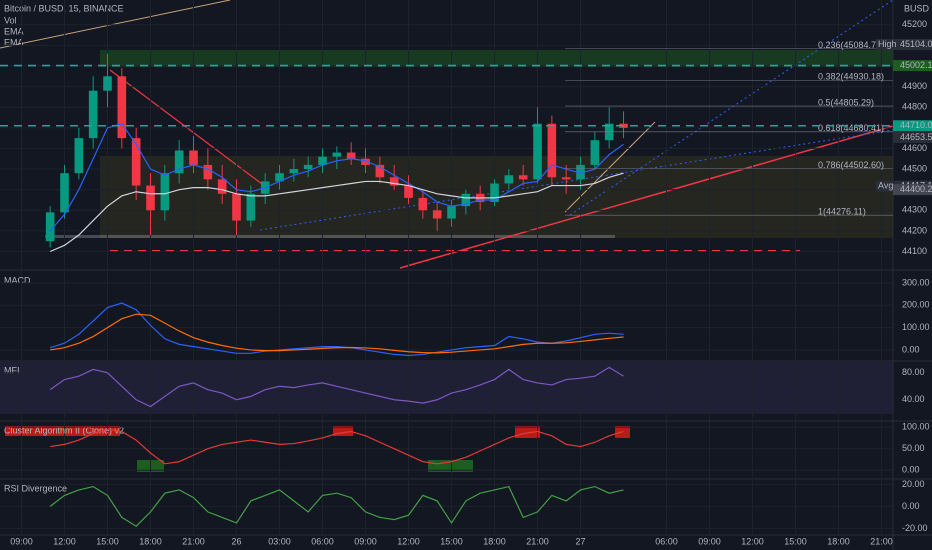  What do you see at coordinates (279, 541) in the screenshot?
I see `x-tick-label: 03:00` at bounding box center [279, 541].